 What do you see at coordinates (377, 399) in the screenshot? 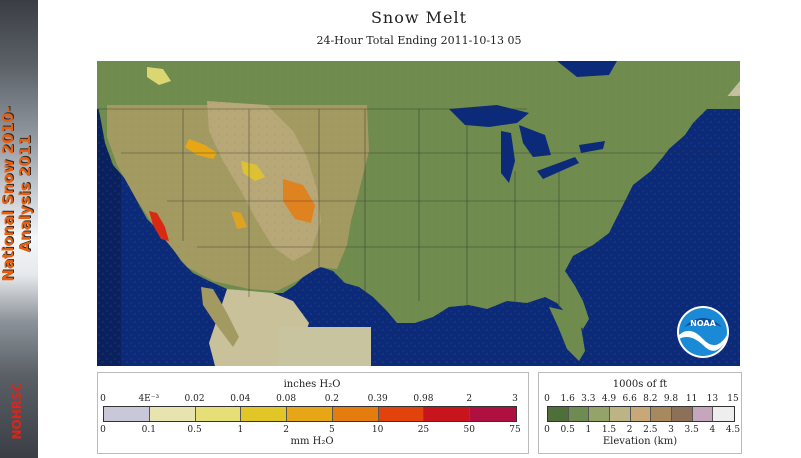
I see `melt-legend-top-label: 0.39` at bounding box center [377, 399].